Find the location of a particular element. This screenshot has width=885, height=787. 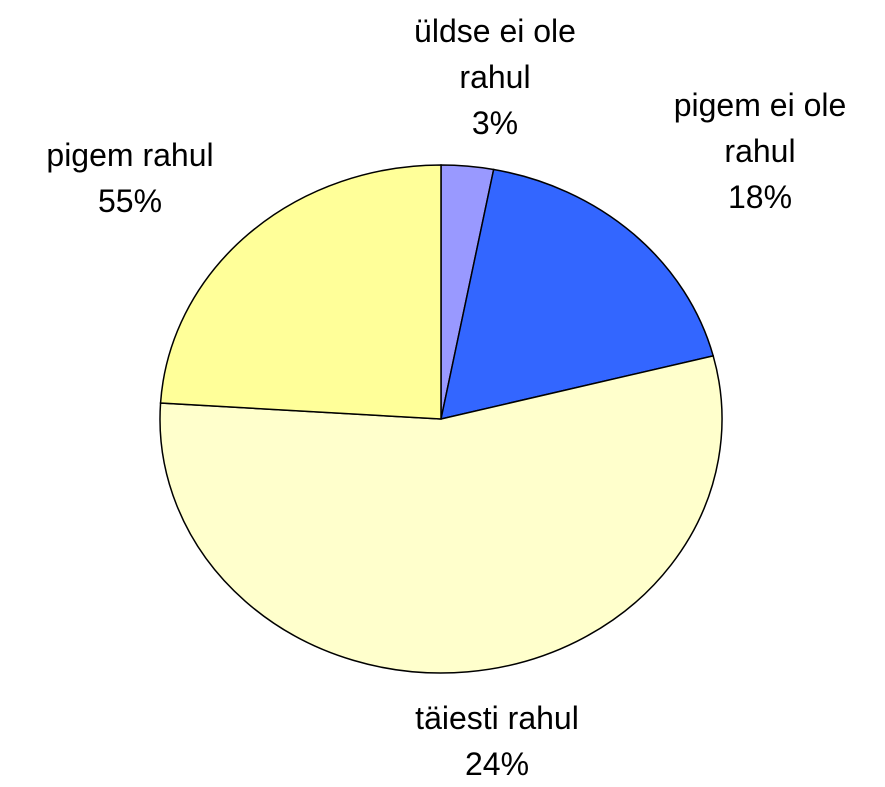

value-label: 24% is located at coordinates (497, 764).